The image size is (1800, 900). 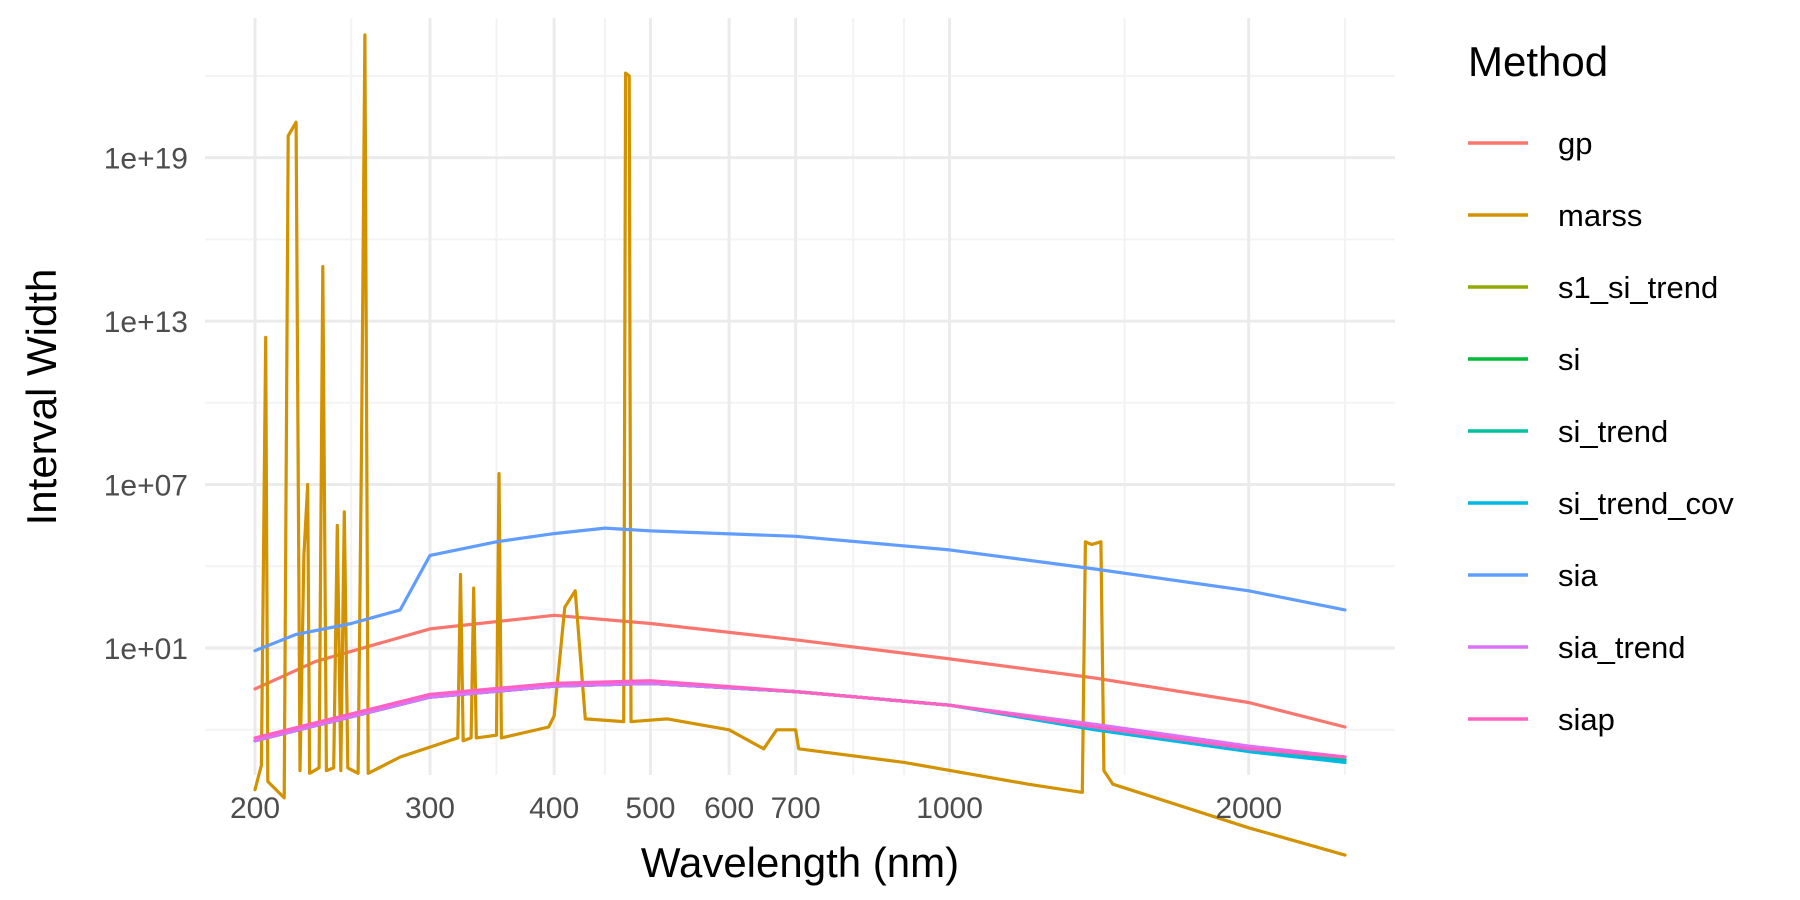 What do you see at coordinates (800, 589) in the screenshot?
I see `series-line-sia` at bounding box center [800, 589].